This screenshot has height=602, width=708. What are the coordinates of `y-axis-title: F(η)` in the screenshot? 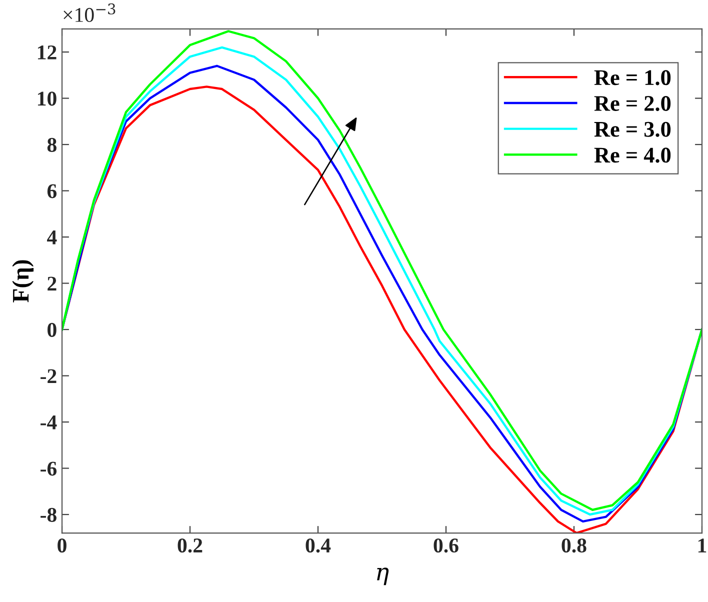 It's located at (23, 281).